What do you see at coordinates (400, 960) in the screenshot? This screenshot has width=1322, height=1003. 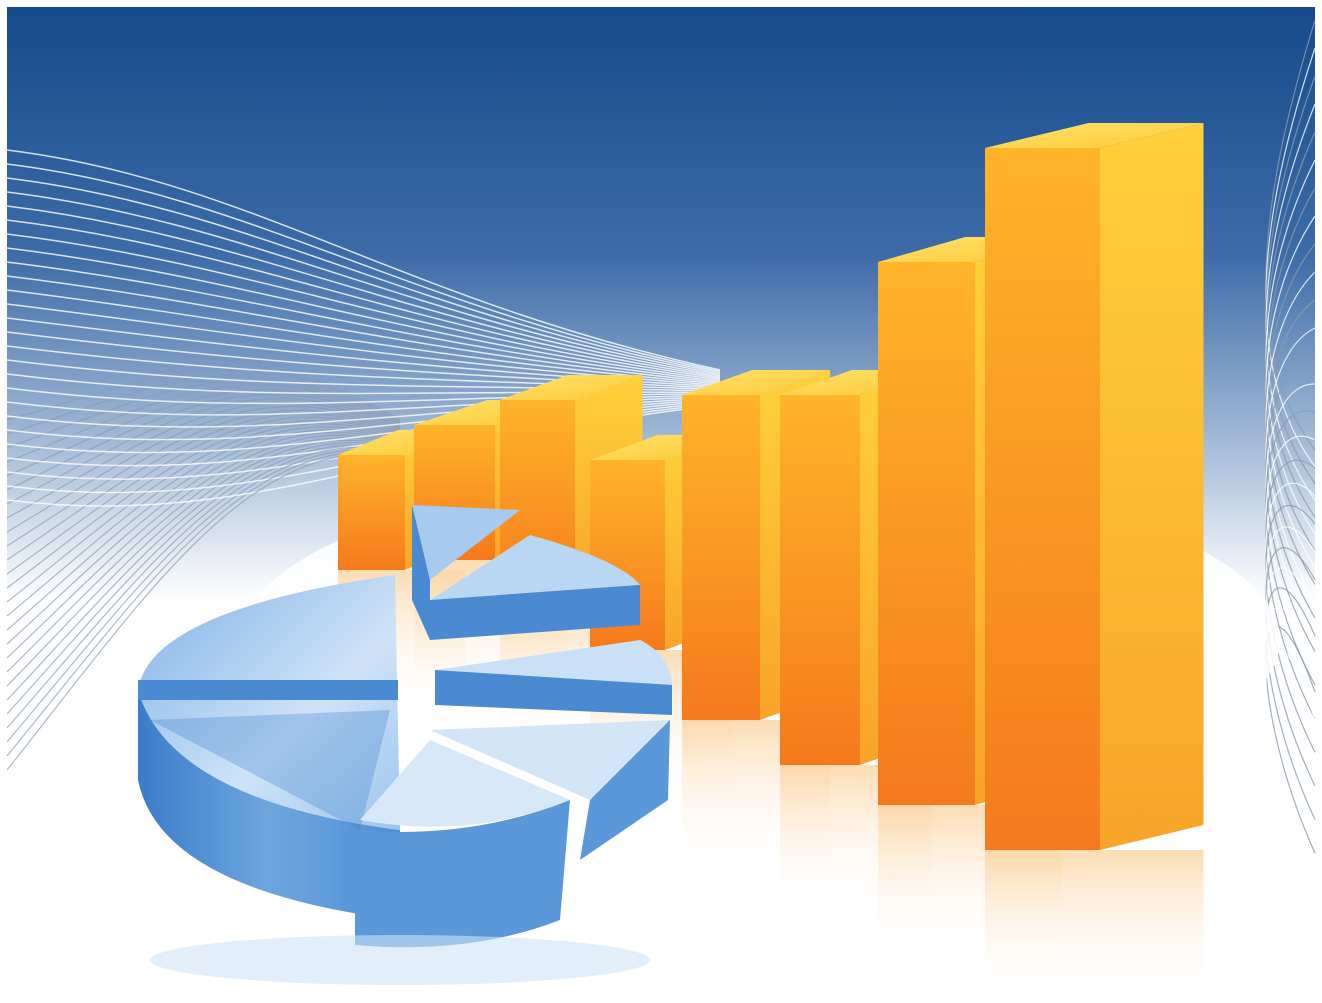 I see `pie-reflection` at bounding box center [400, 960].